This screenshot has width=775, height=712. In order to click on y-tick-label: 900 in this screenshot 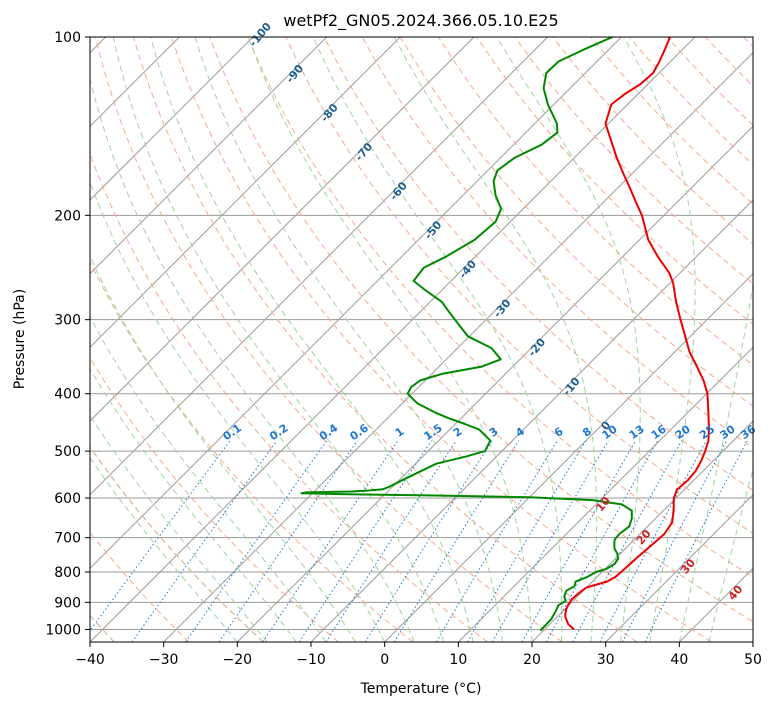, I will do `click(67, 603)`.